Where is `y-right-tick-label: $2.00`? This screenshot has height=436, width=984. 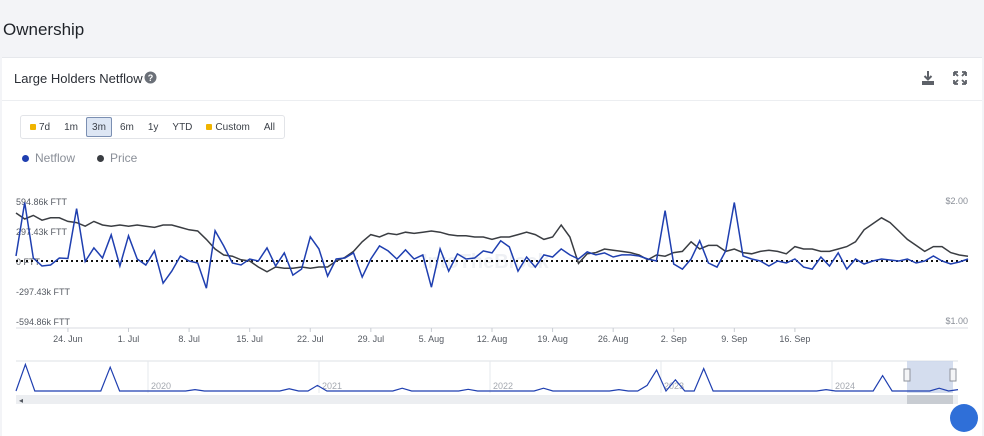
y-right-tick-label: $2.00 is located at coordinates (956, 201).